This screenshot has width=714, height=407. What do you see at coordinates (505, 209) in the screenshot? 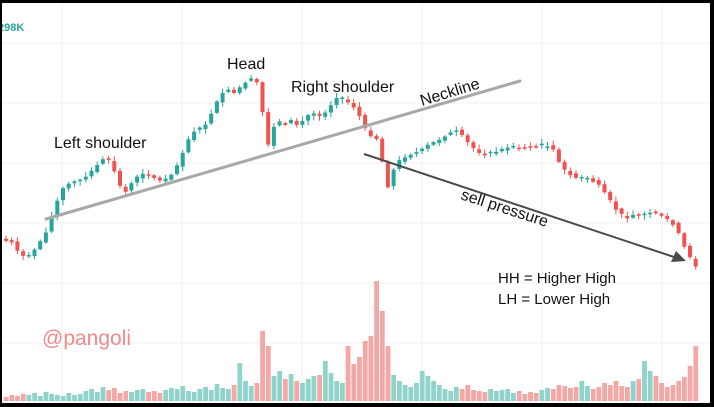
I see `sell-pressure-label: sell pressure` at bounding box center [505, 209].